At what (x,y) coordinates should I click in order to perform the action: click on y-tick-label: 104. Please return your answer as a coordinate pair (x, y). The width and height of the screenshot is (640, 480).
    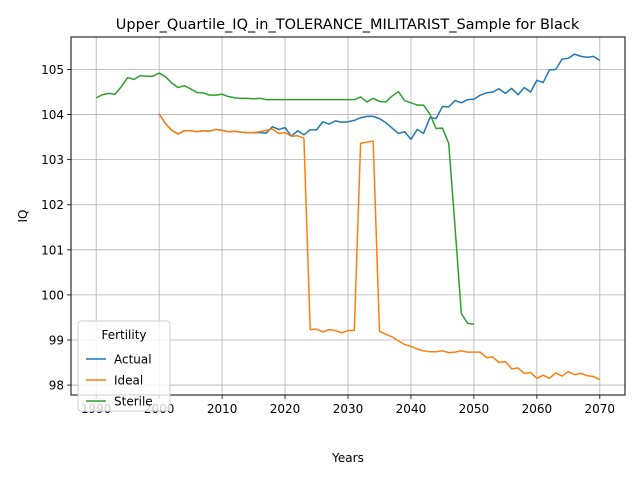
    Looking at the image, I should click on (52, 115).